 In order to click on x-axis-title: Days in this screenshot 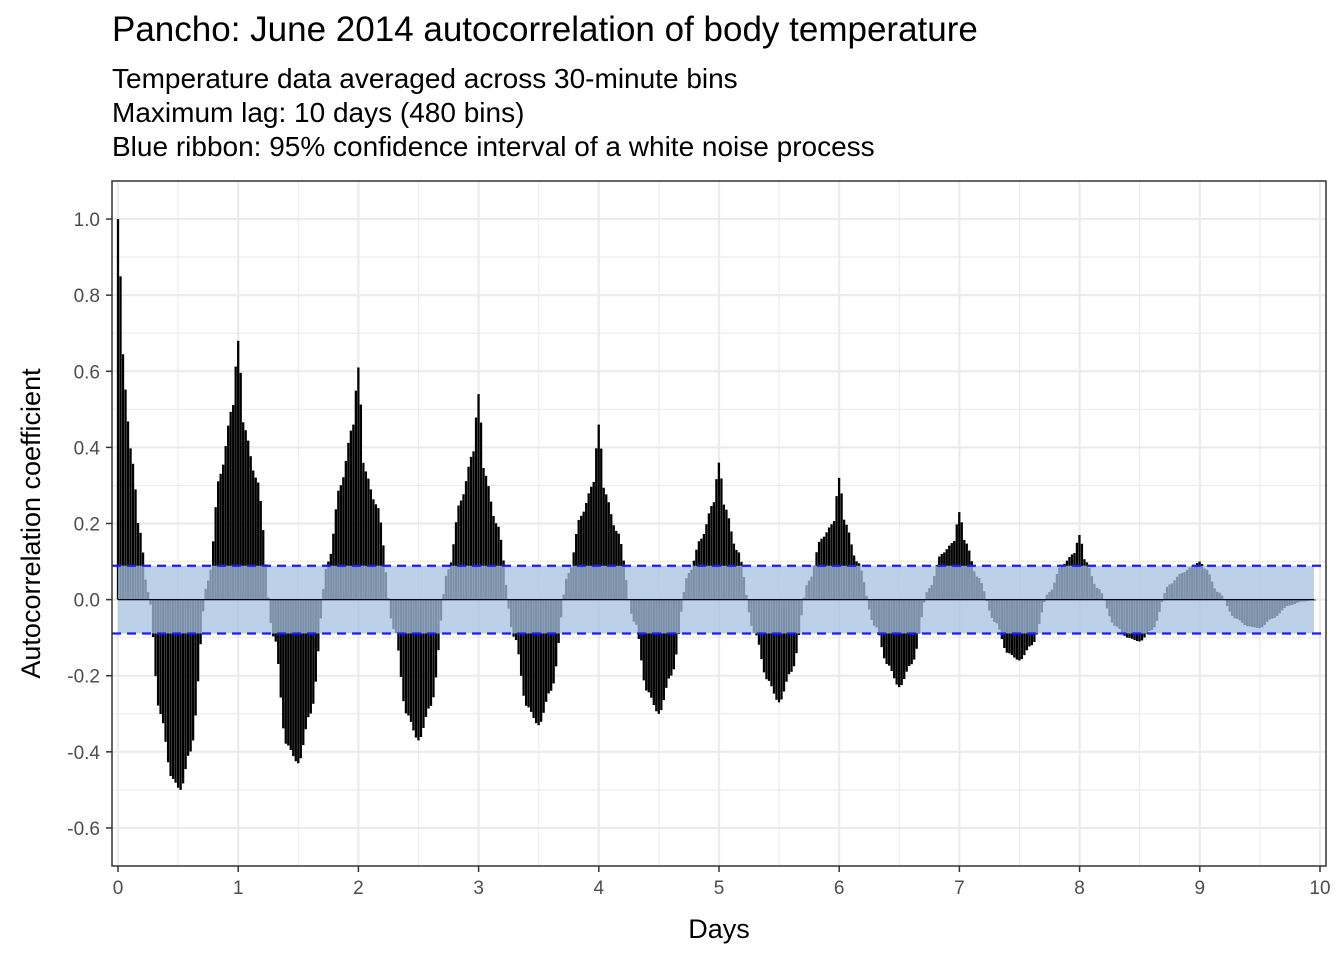, I will do `click(719, 929)`.